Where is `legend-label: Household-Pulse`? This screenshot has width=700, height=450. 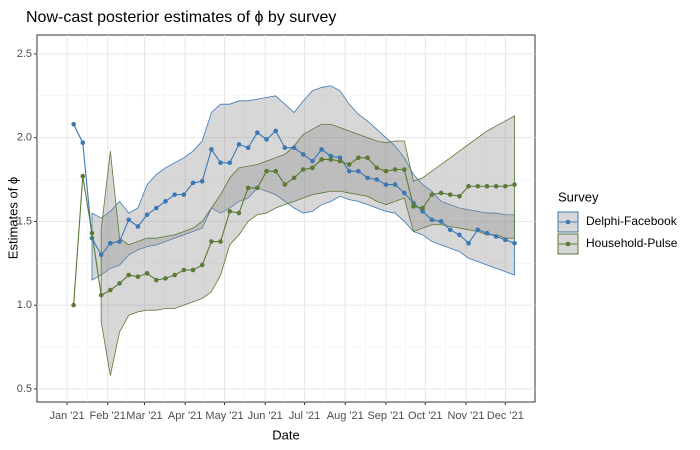
legend-label: Household-Pulse is located at coordinates (632, 243).